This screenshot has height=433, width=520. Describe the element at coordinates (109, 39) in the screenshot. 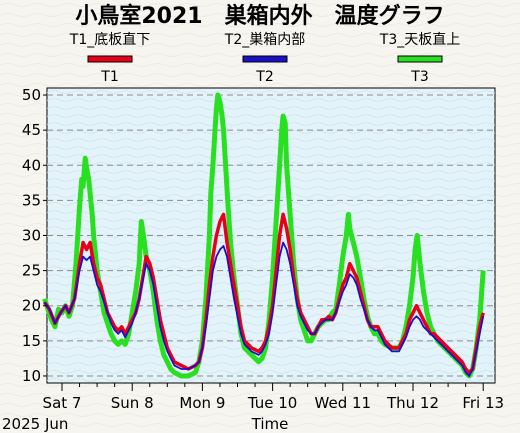

I see `legend-series-name: T1_底板直下` at that location.